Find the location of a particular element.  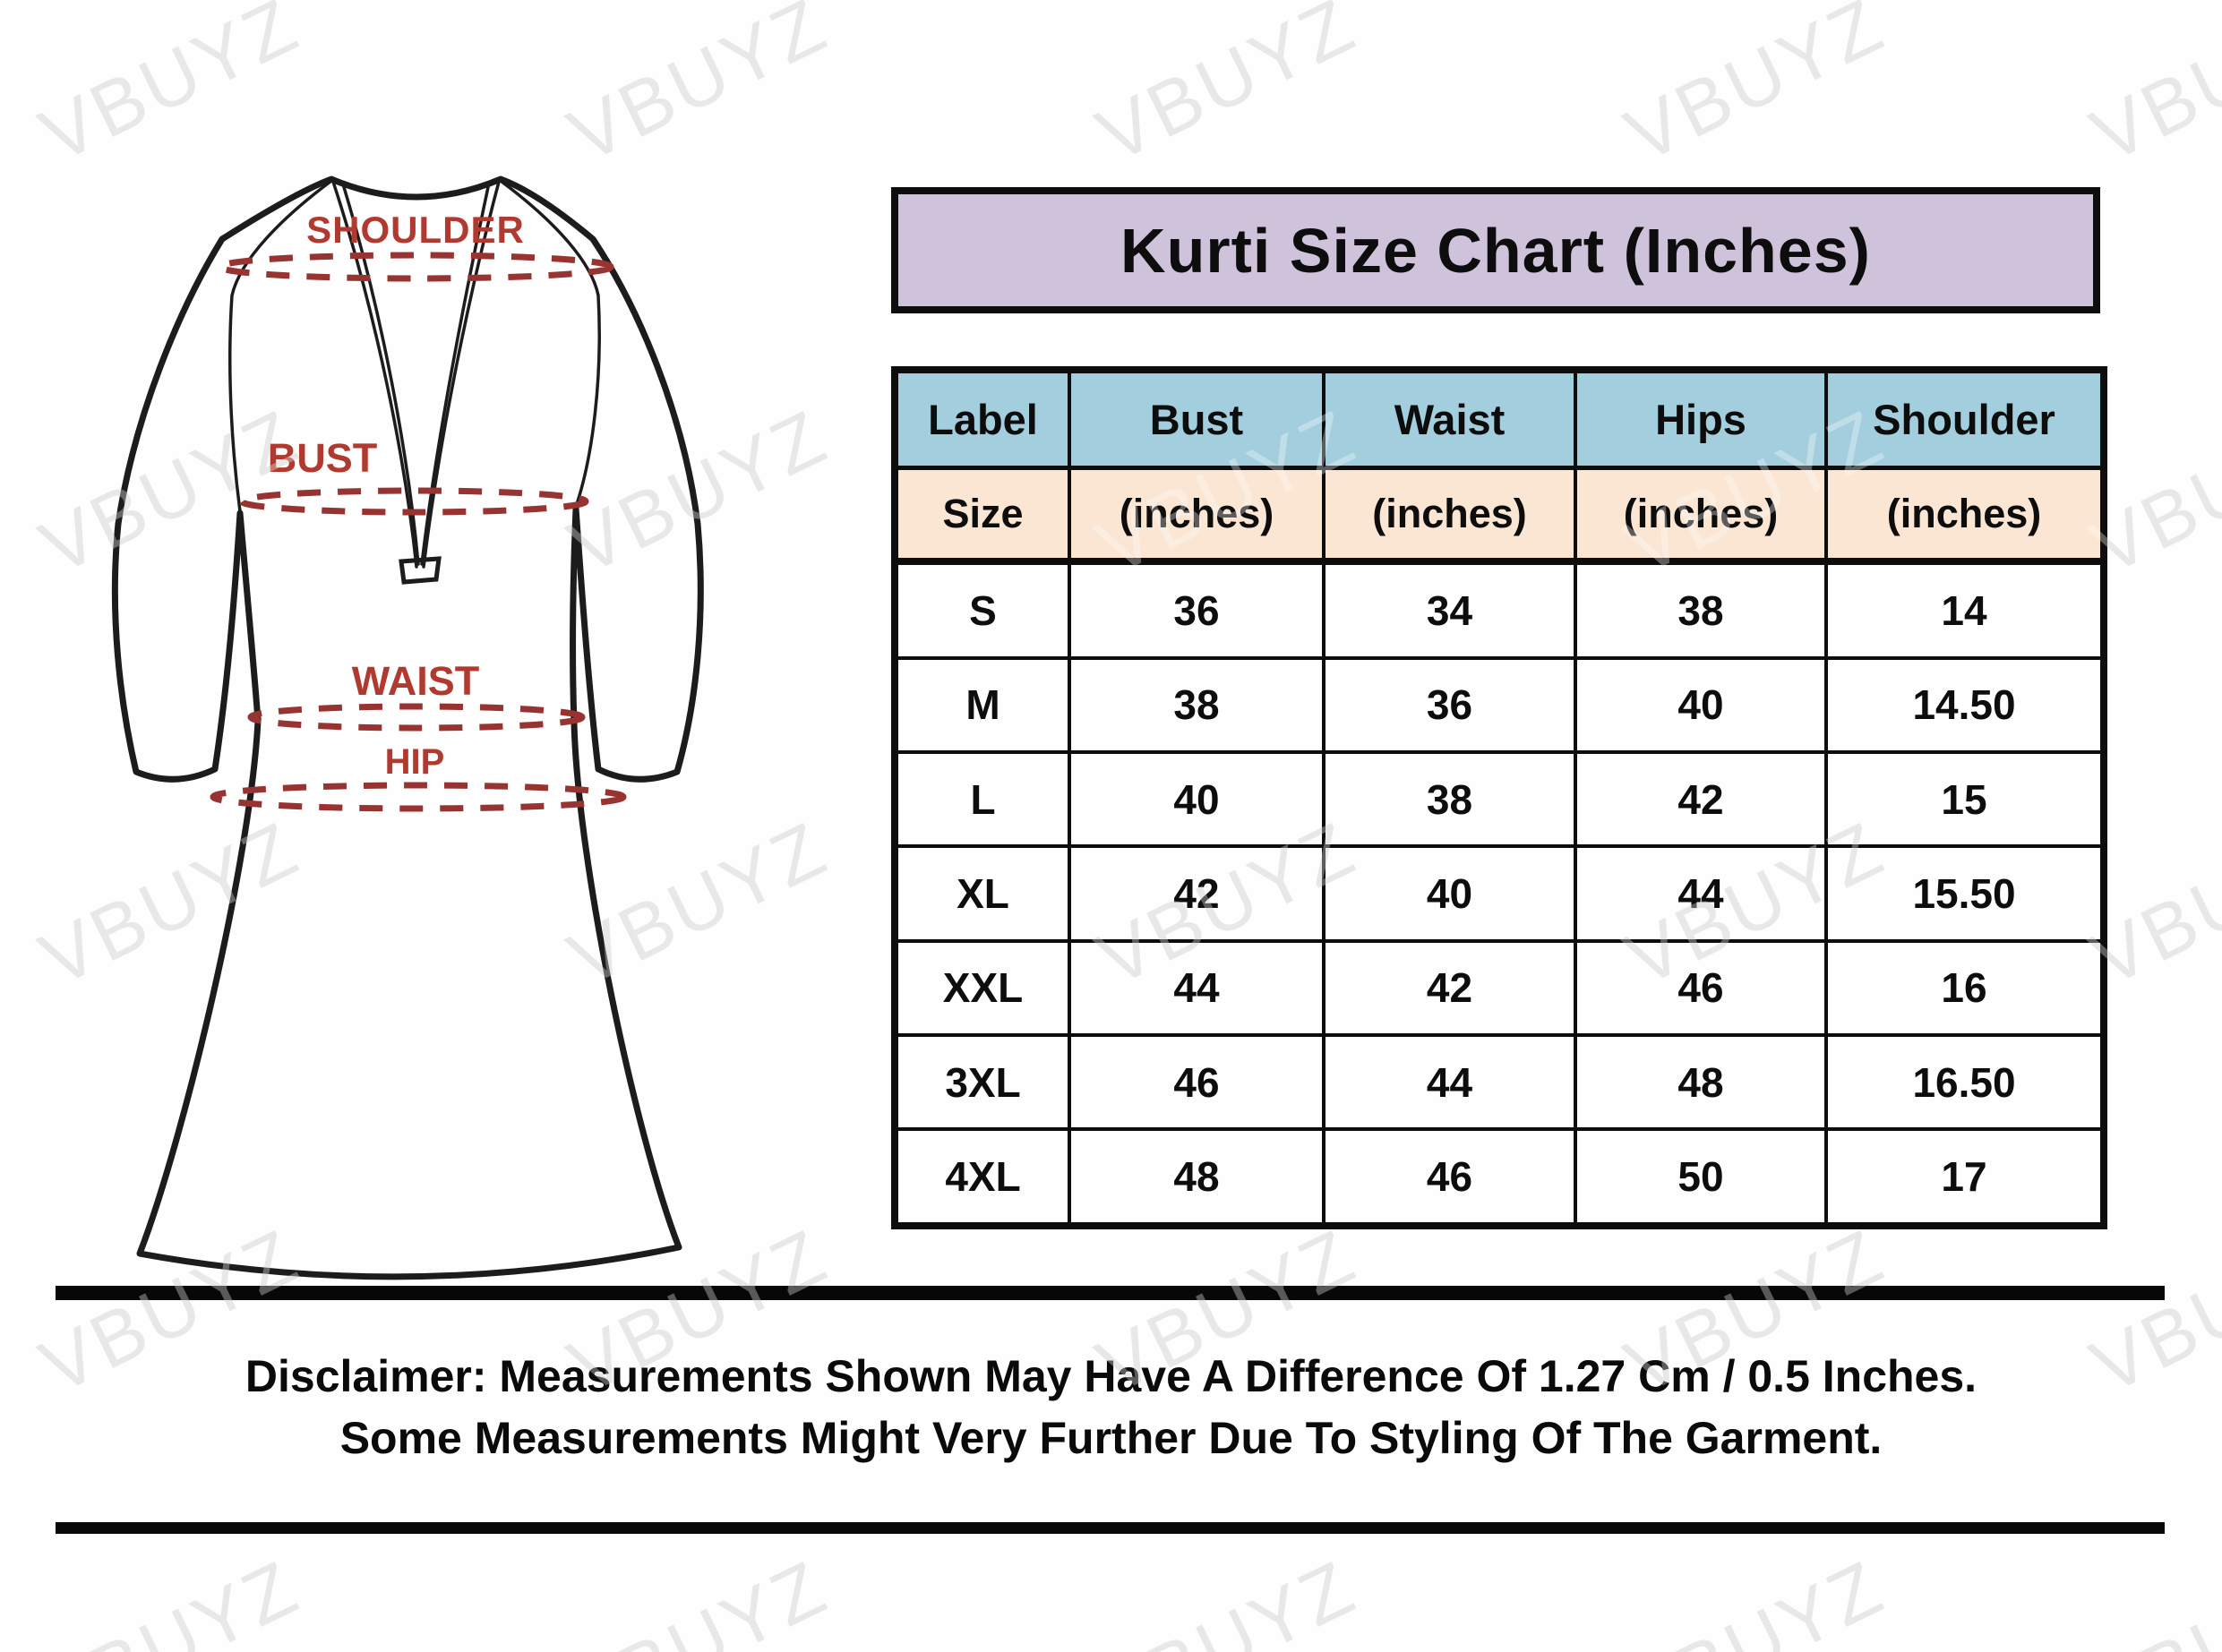

size-label-cell: S is located at coordinates (982, 610).